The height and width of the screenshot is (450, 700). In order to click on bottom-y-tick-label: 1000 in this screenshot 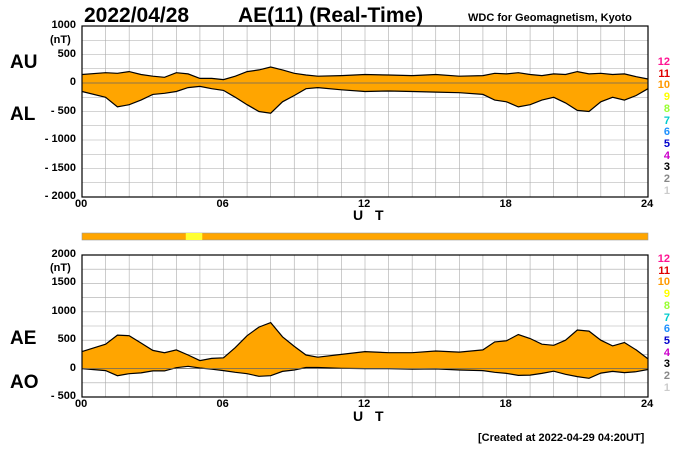, I will do `click(63, 310)`.